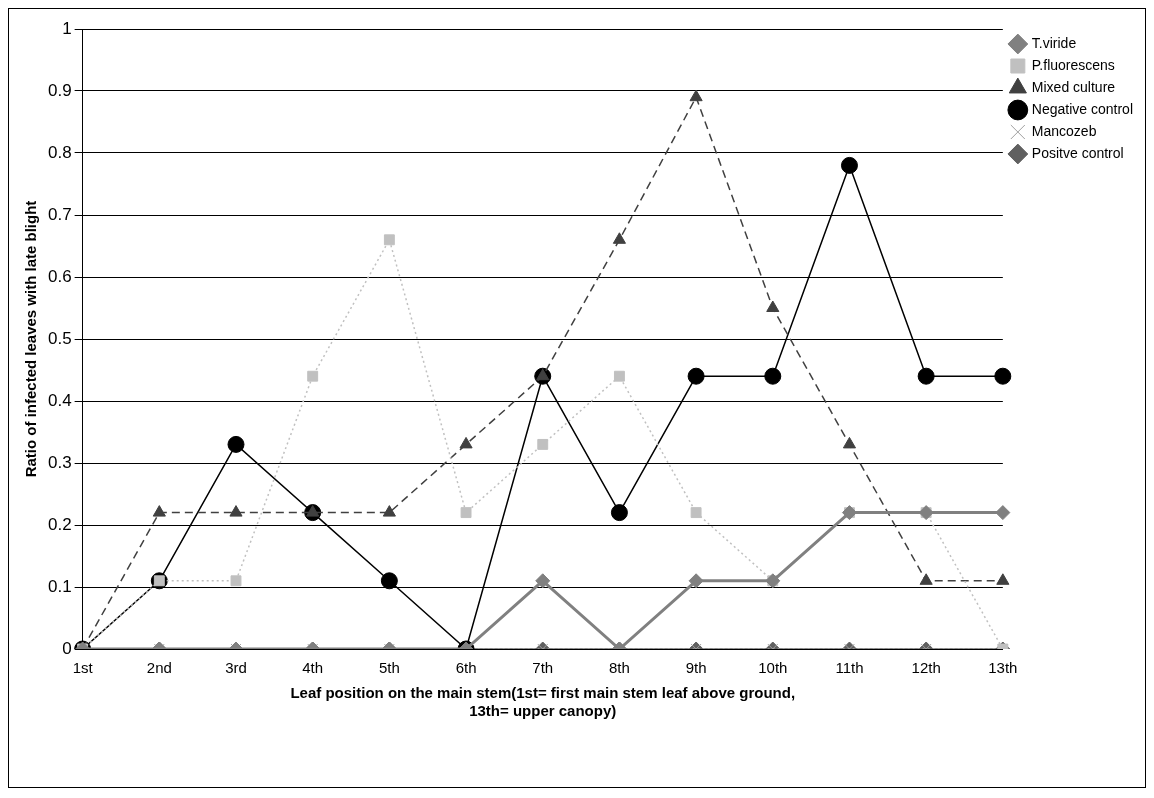 This screenshot has height=798, width=1154. What do you see at coordinates (159, 668) in the screenshot?
I see `x-tick-label: 2nd` at bounding box center [159, 668].